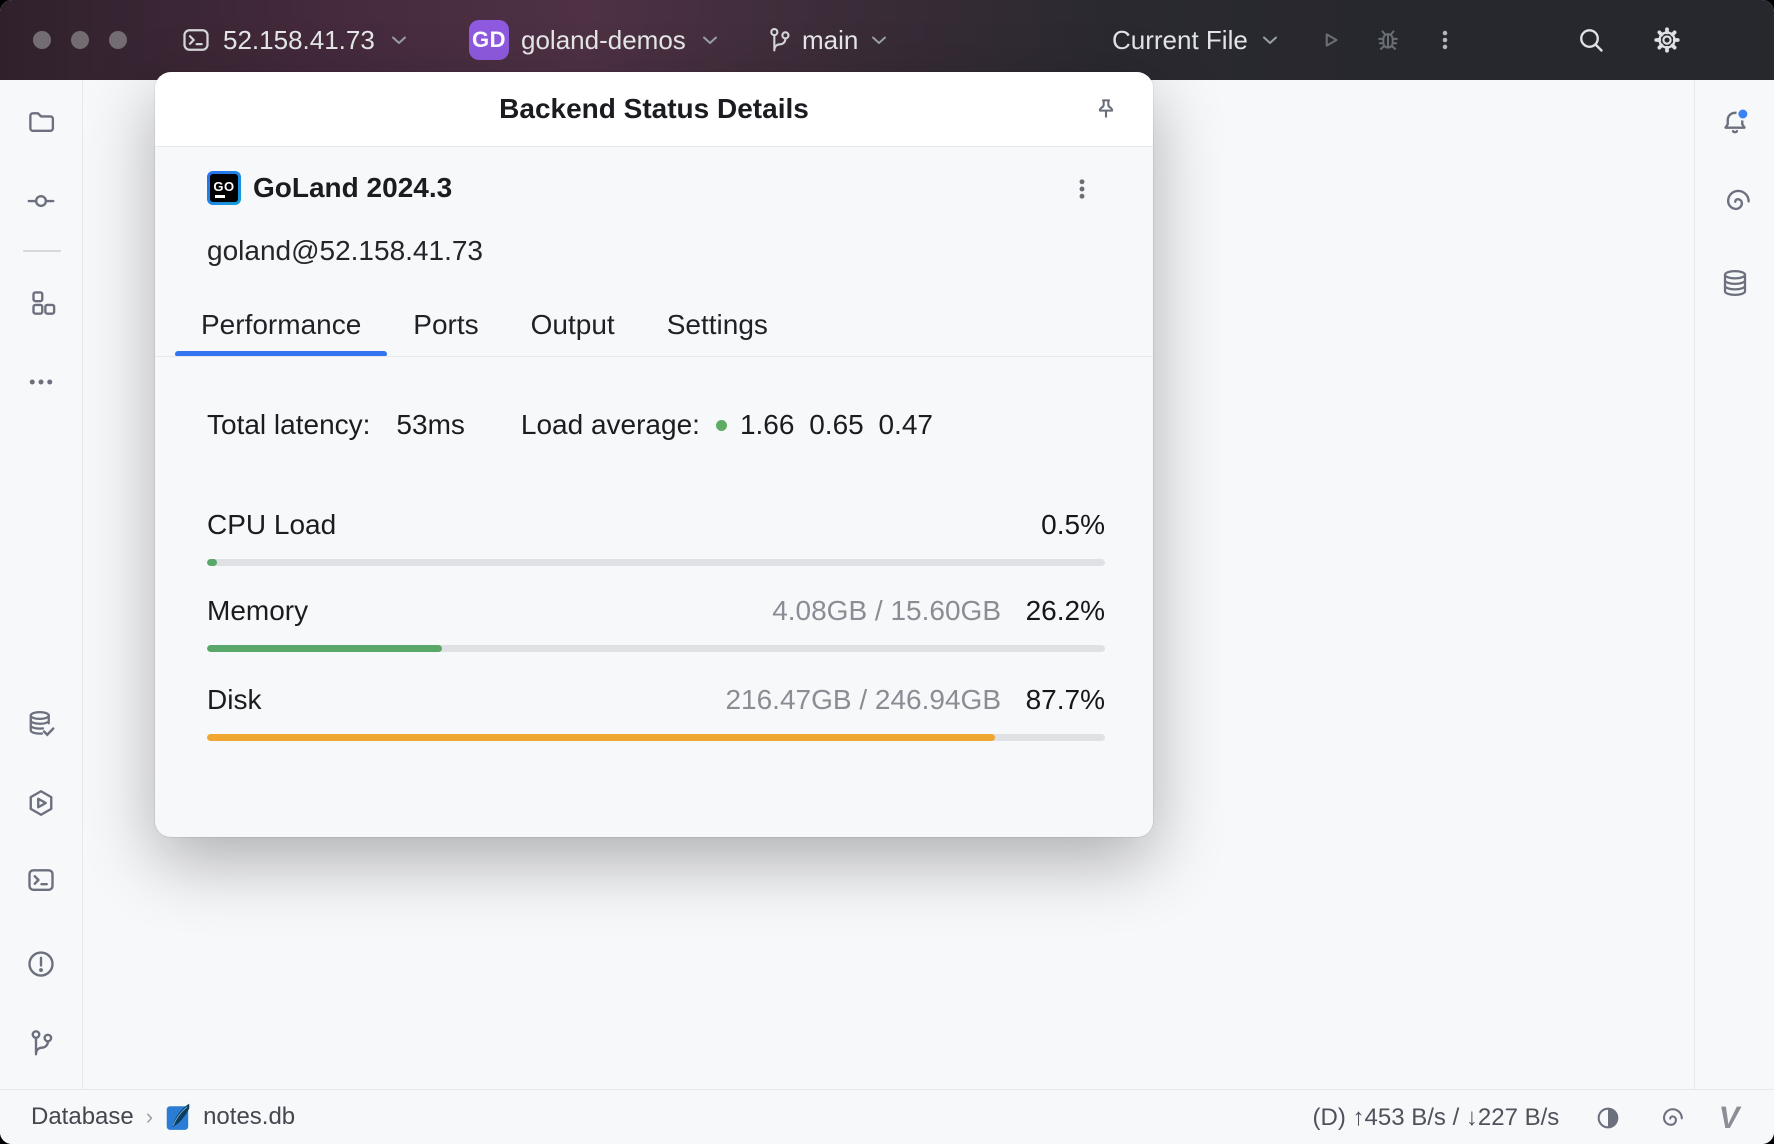  I want to click on meter-label: CPU Load, so click(272, 524).